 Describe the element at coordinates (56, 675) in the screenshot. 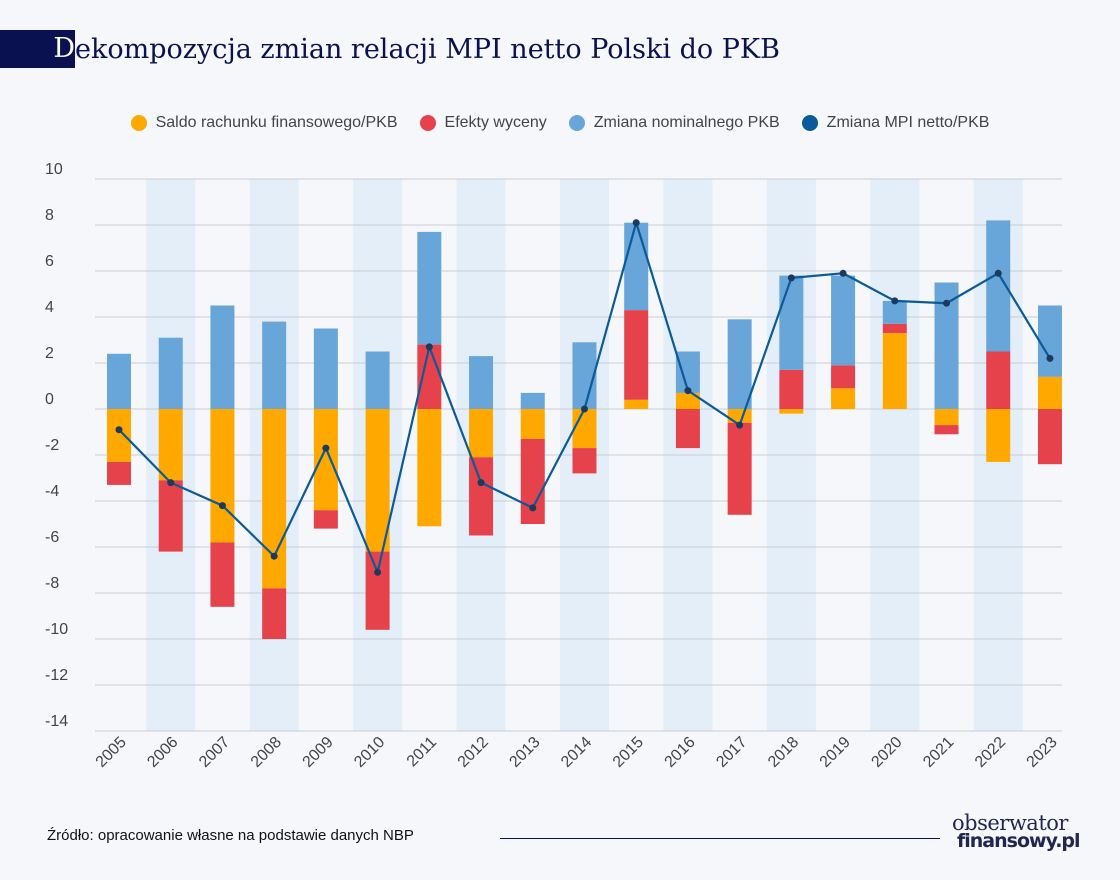

I see `y-tick-label: -12` at that location.